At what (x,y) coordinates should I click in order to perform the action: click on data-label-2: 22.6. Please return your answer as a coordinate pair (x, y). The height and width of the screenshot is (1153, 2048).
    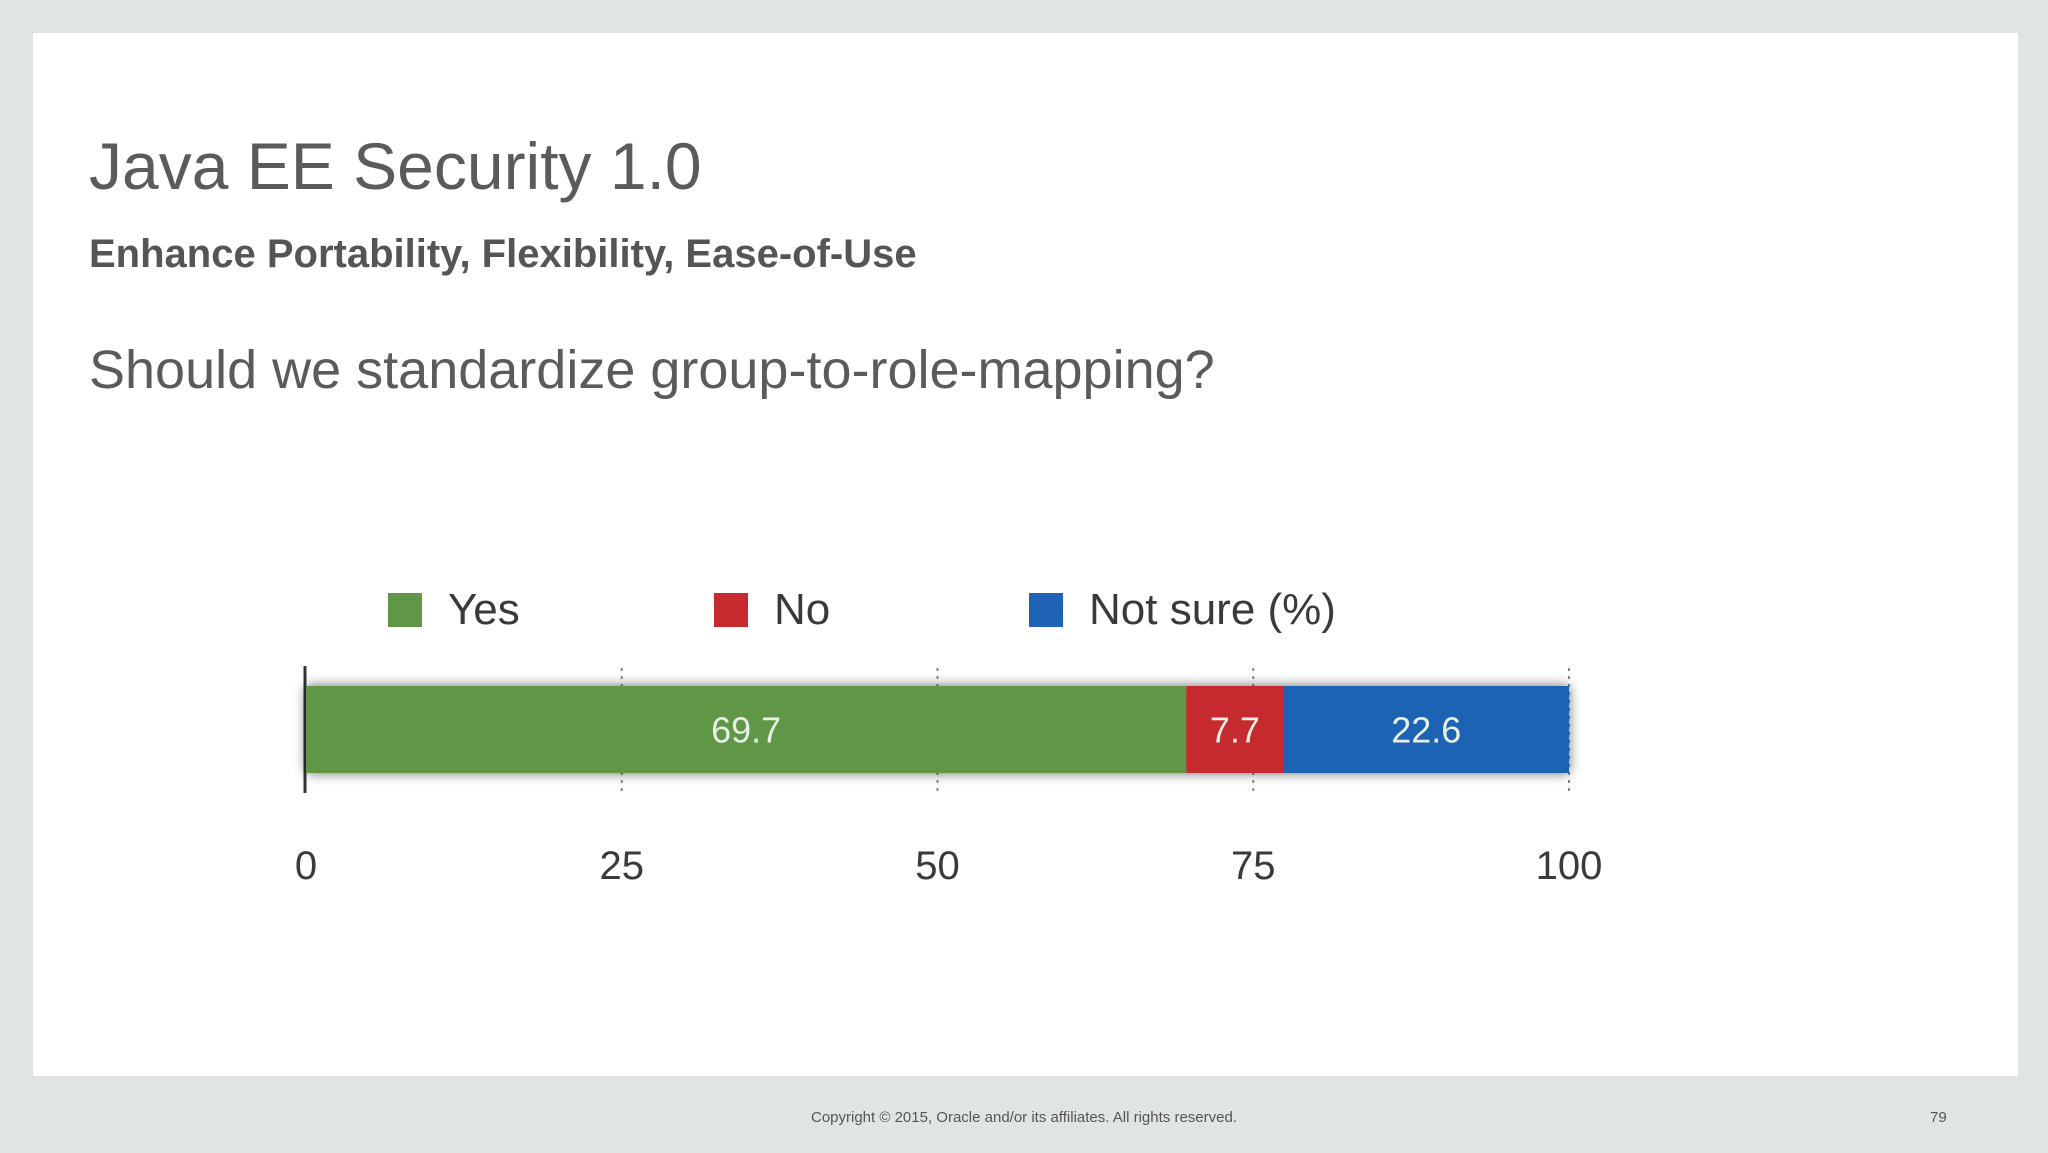
    Looking at the image, I should click on (1426, 730).